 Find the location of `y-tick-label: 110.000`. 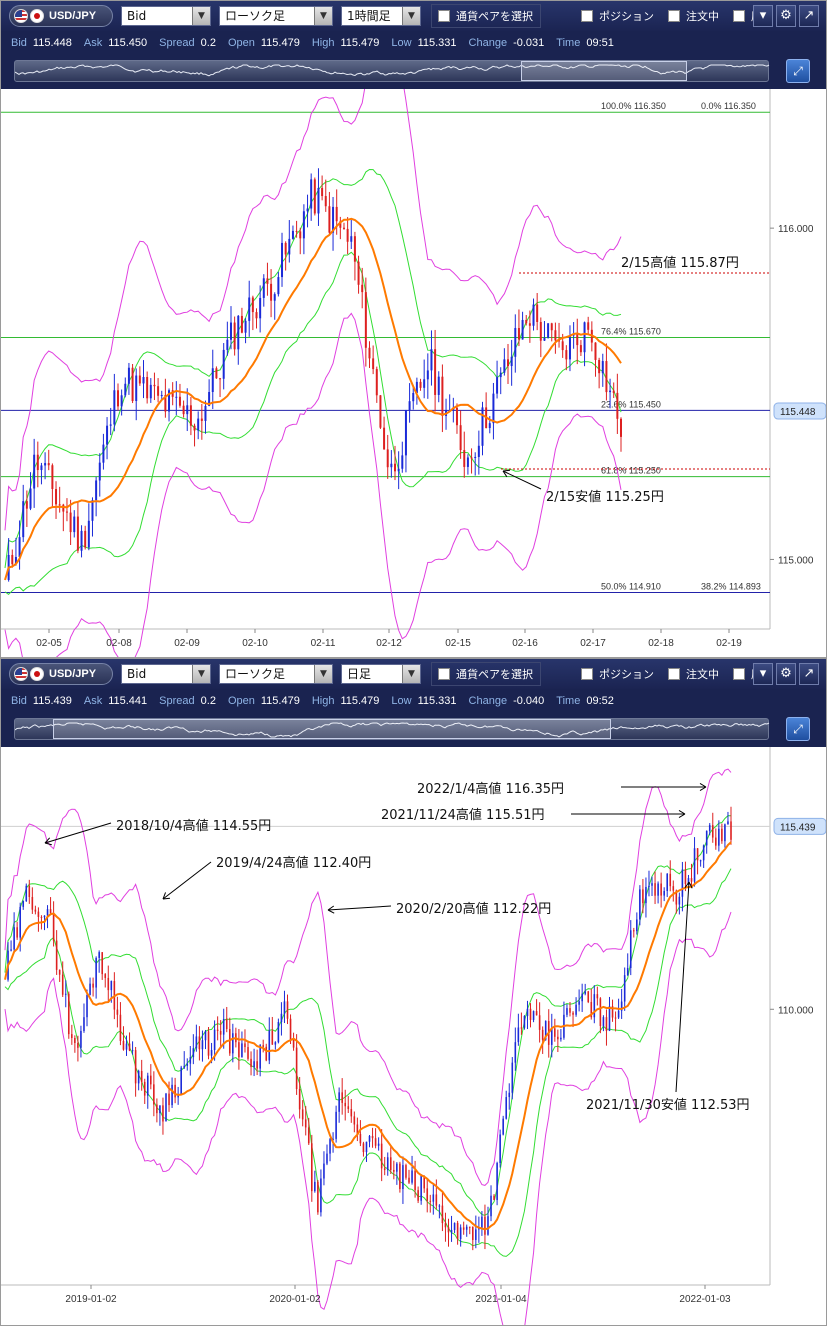

y-tick-label: 110.000 is located at coordinates (796, 1010).